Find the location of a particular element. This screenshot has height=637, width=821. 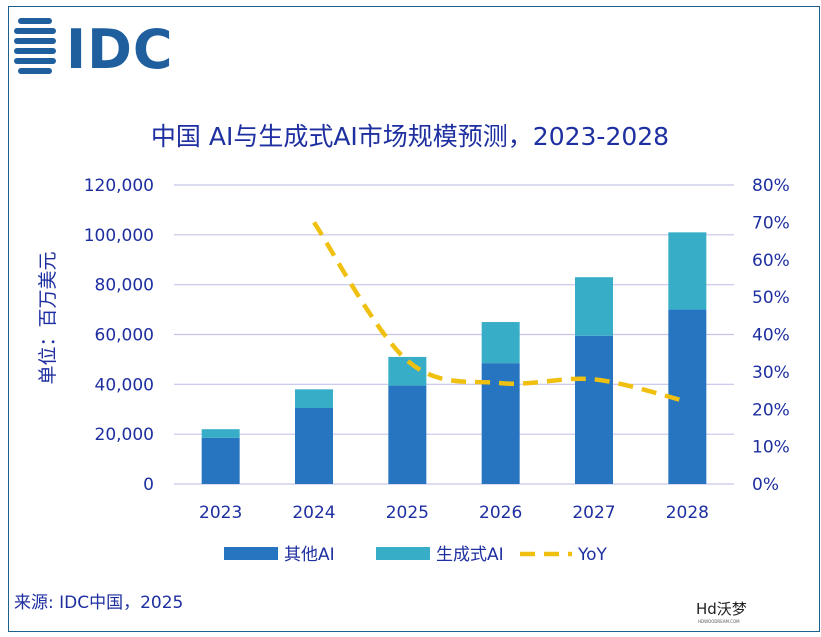

x-tick-label: 2026 is located at coordinates (500, 513).